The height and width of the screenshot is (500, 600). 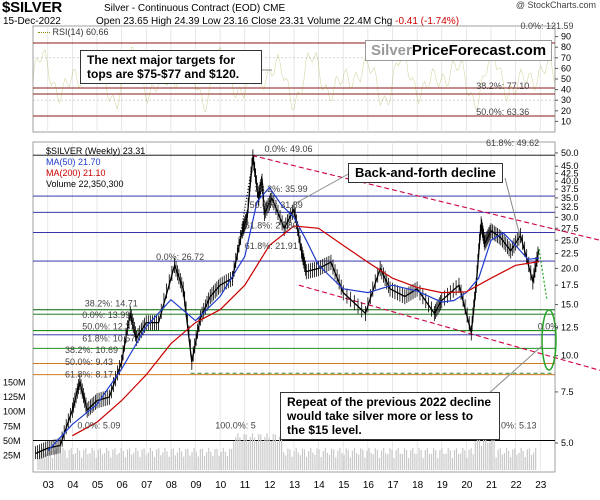 What do you see at coordinates (98, 426) in the screenshot?
I see `fib-annotation: 0.0%: 5.09` at bounding box center [98, 426].